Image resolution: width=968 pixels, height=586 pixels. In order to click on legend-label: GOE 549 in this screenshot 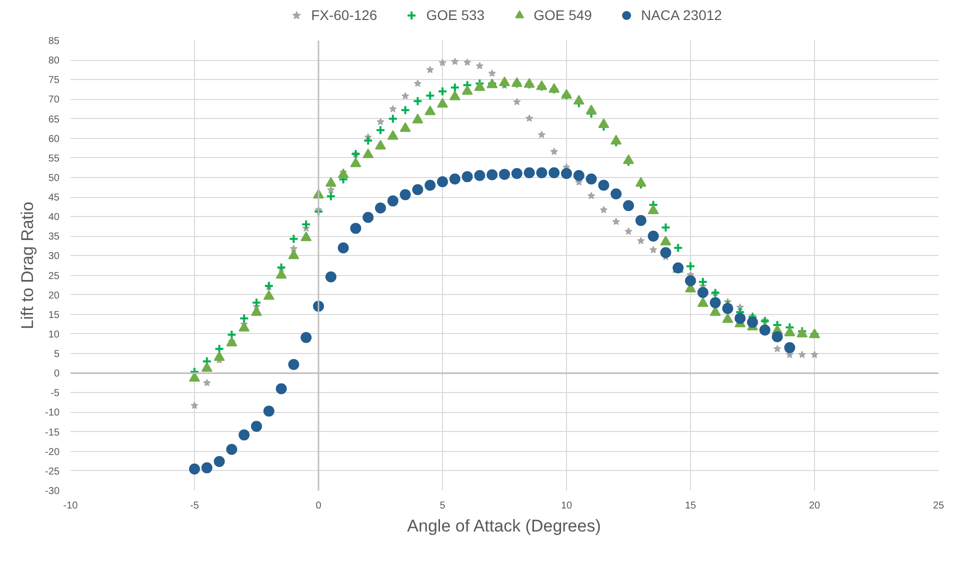, I will do `click(563, 15)`.